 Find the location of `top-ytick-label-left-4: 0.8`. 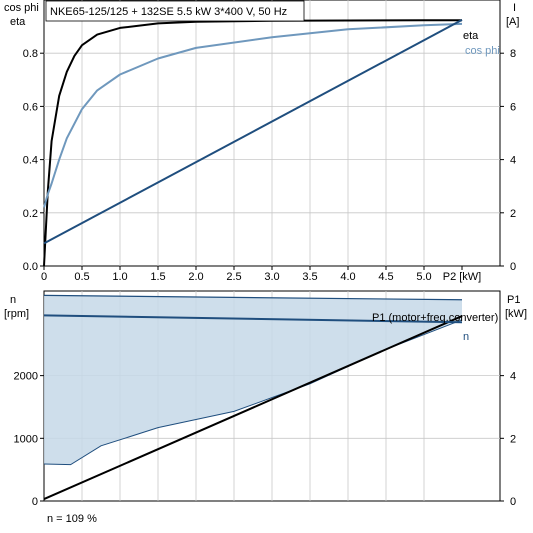

top-ytick-label-left-4: 0.8 is located at coordinates (30, 54).